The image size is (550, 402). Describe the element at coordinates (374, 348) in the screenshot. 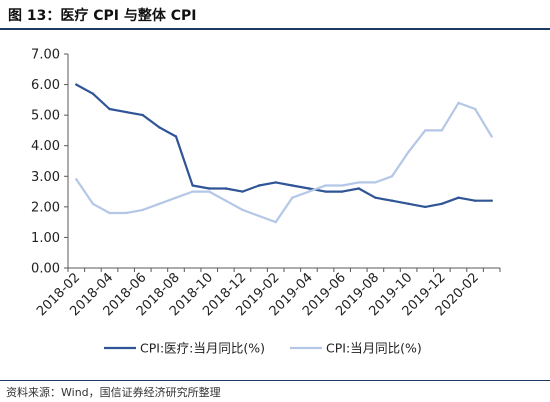

I see `legend-label-overall: CPI:当月同比(%)` at that location.